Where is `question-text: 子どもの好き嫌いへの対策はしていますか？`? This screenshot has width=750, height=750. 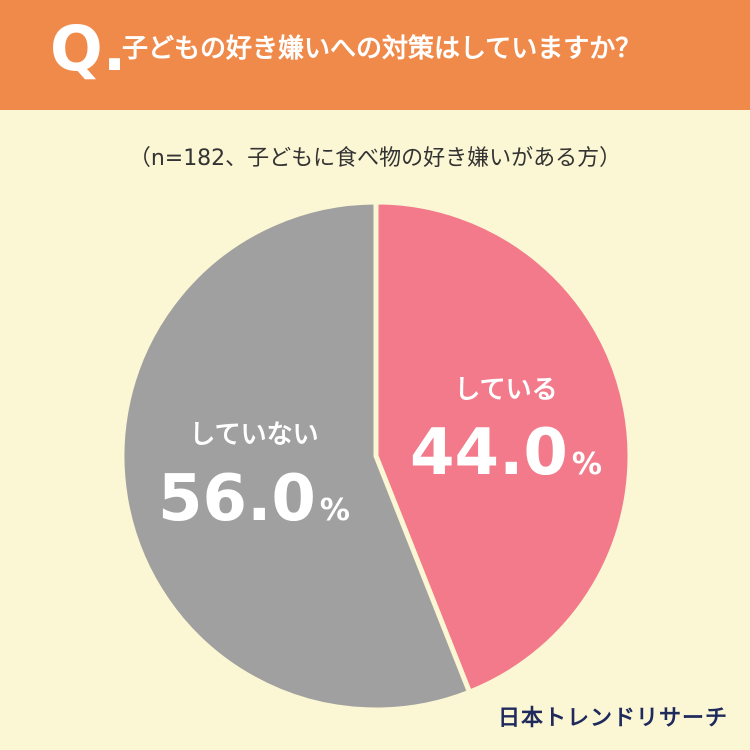 question-text: 子どもの好き嫌いへの対策はしていますか？ is located at coordinates (382, 49).